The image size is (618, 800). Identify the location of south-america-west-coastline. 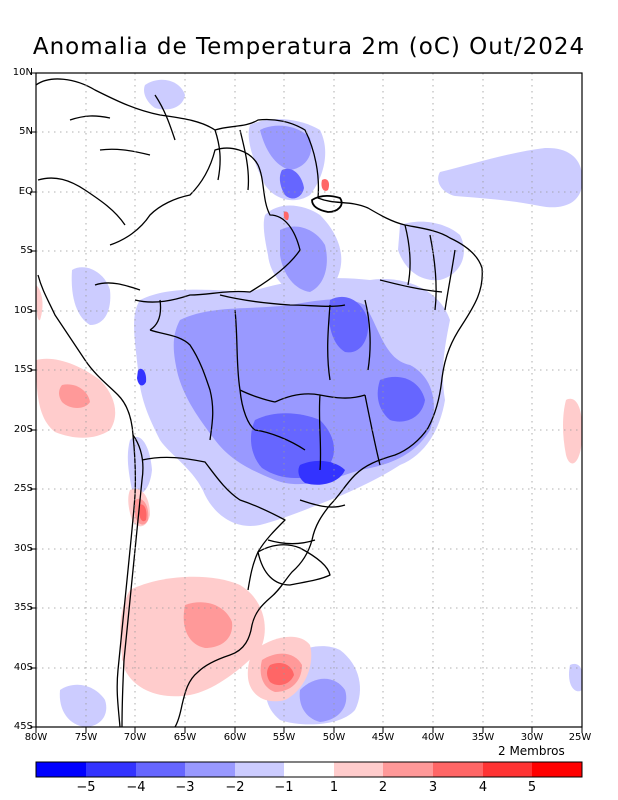
(87, 500).